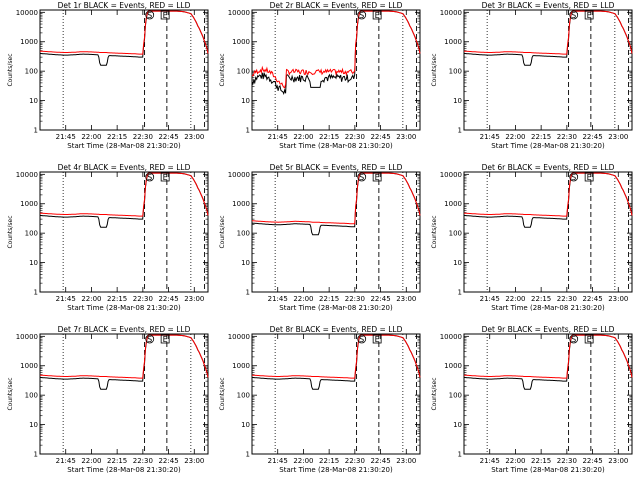 This screenshot has width=640, height=480. What do you see at coordinates (336, 329) in the screenshot?
I see `panel-title: Det 8r BLACK = Events, RED = LLD` at bounding box center [336, 329].